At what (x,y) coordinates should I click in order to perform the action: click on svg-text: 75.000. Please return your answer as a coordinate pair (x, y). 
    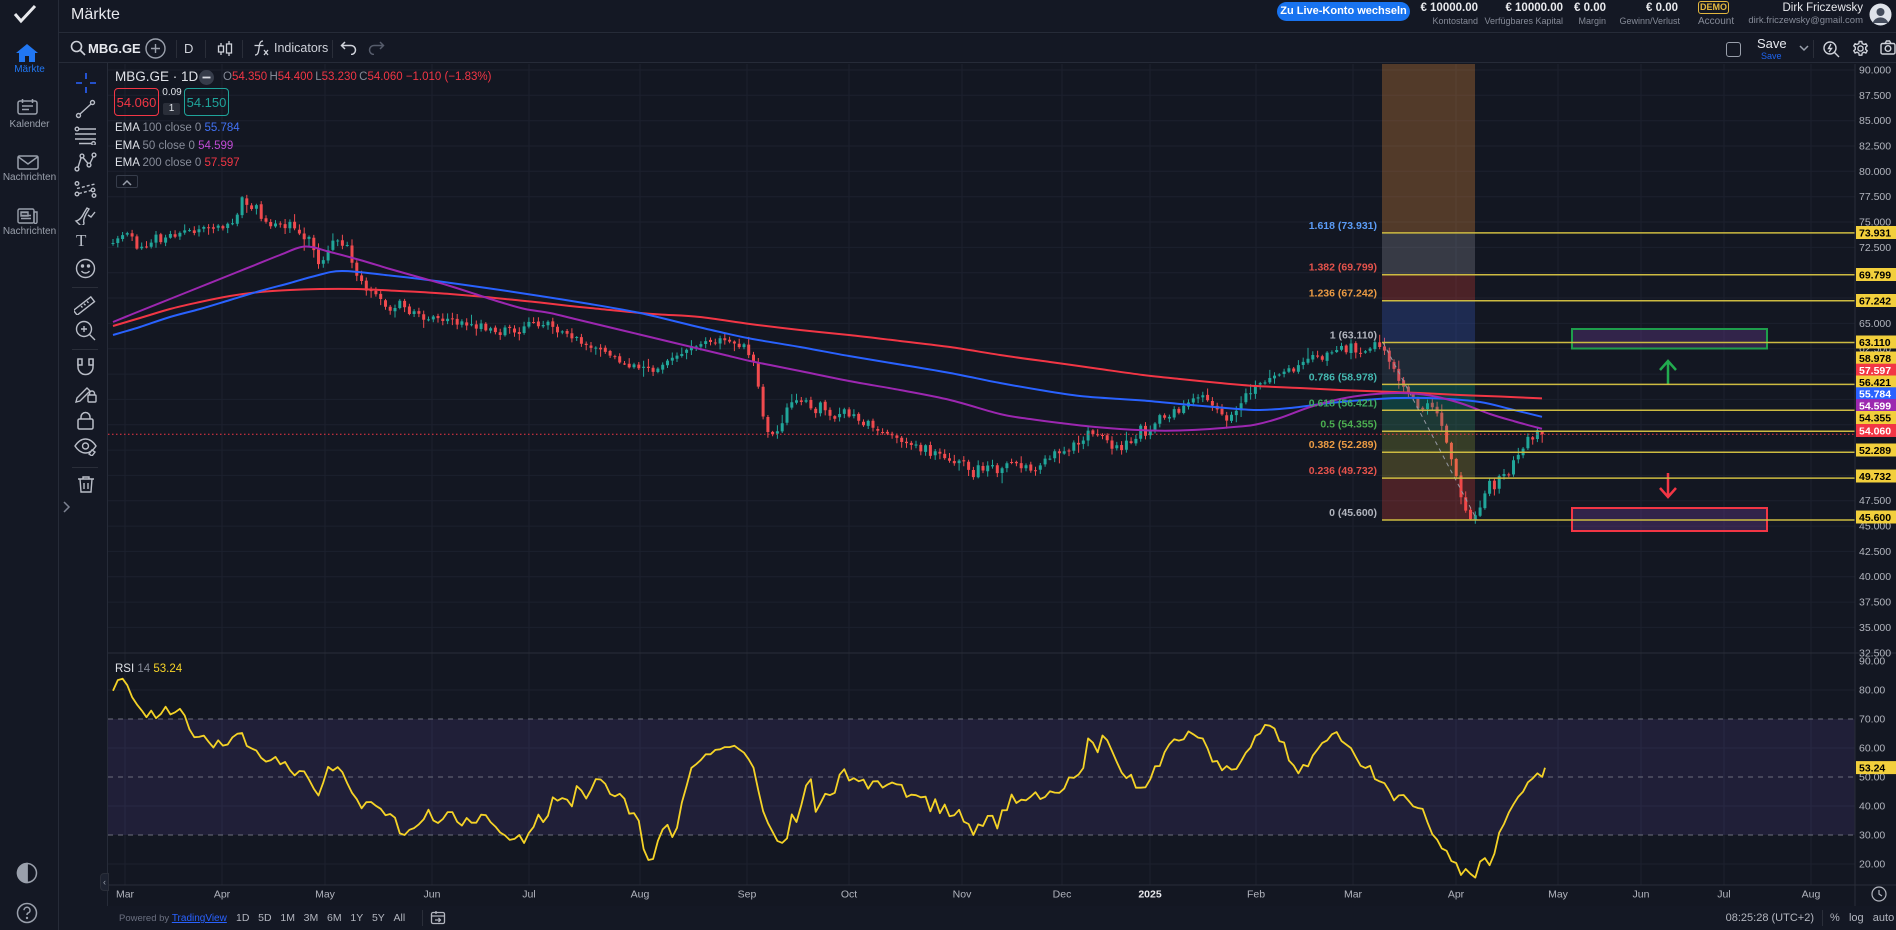
    Looking at the image, I should click on (1875, 223).